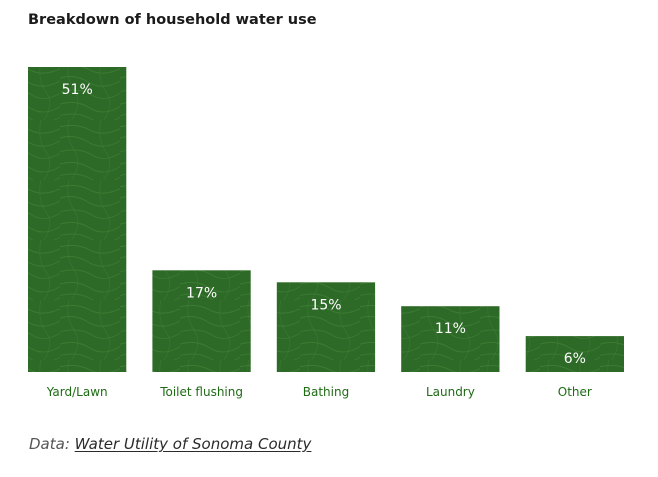 The width and height of the screenshot is (658, 477). What do you see at coordinates (450, 392) in the screenshot?
I see `category-label: Laundry` at bounding box center [450, 392].